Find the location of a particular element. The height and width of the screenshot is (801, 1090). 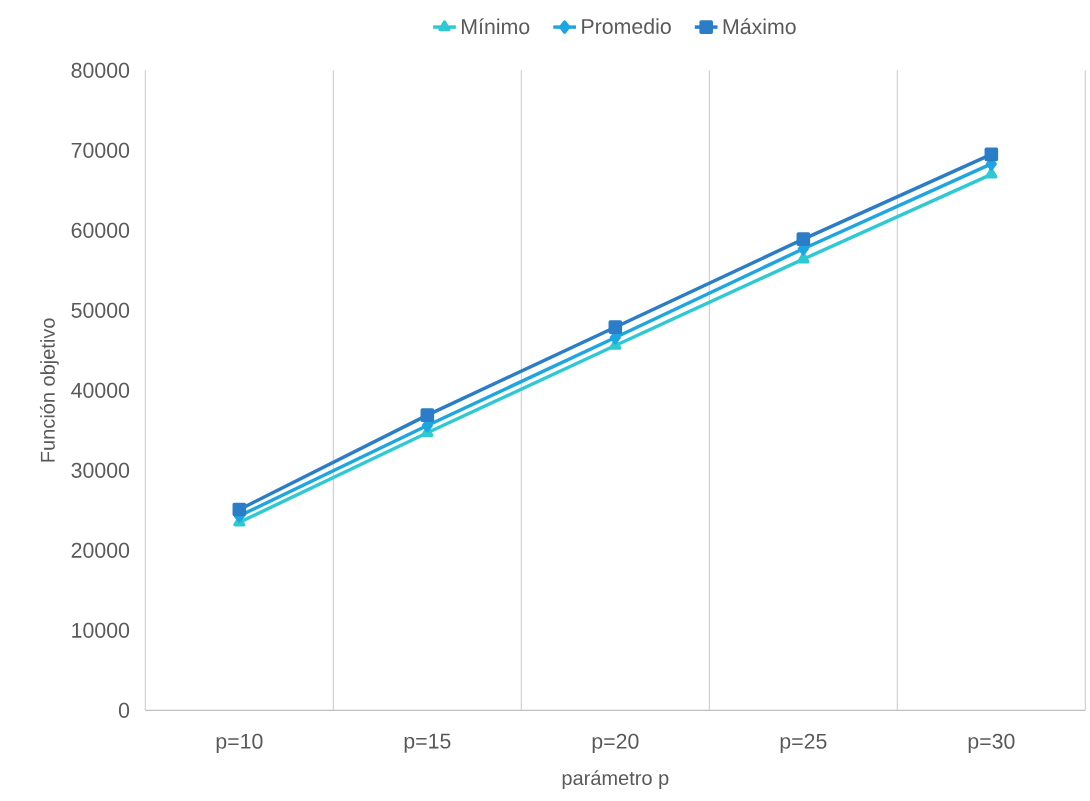

legend-label: Mínimo is located at coordinates (496, 26).